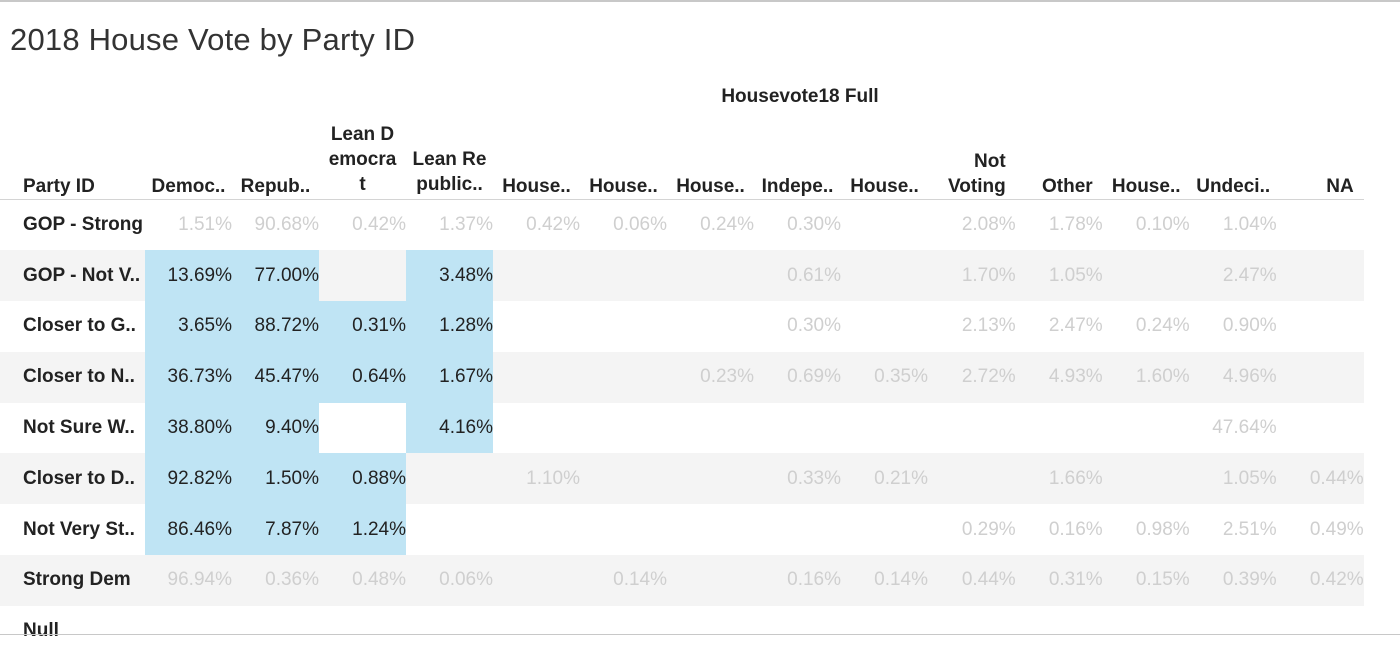 The width and height of the screenshot is (1400, 657). I want to click on table-cell: 3.65%, so click(188, 326).